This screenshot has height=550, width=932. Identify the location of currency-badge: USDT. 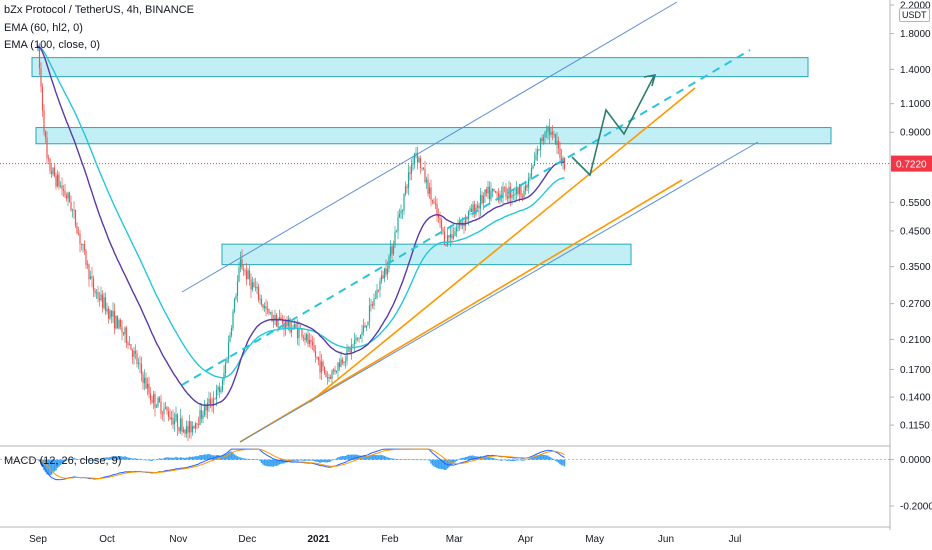
(914, 15).